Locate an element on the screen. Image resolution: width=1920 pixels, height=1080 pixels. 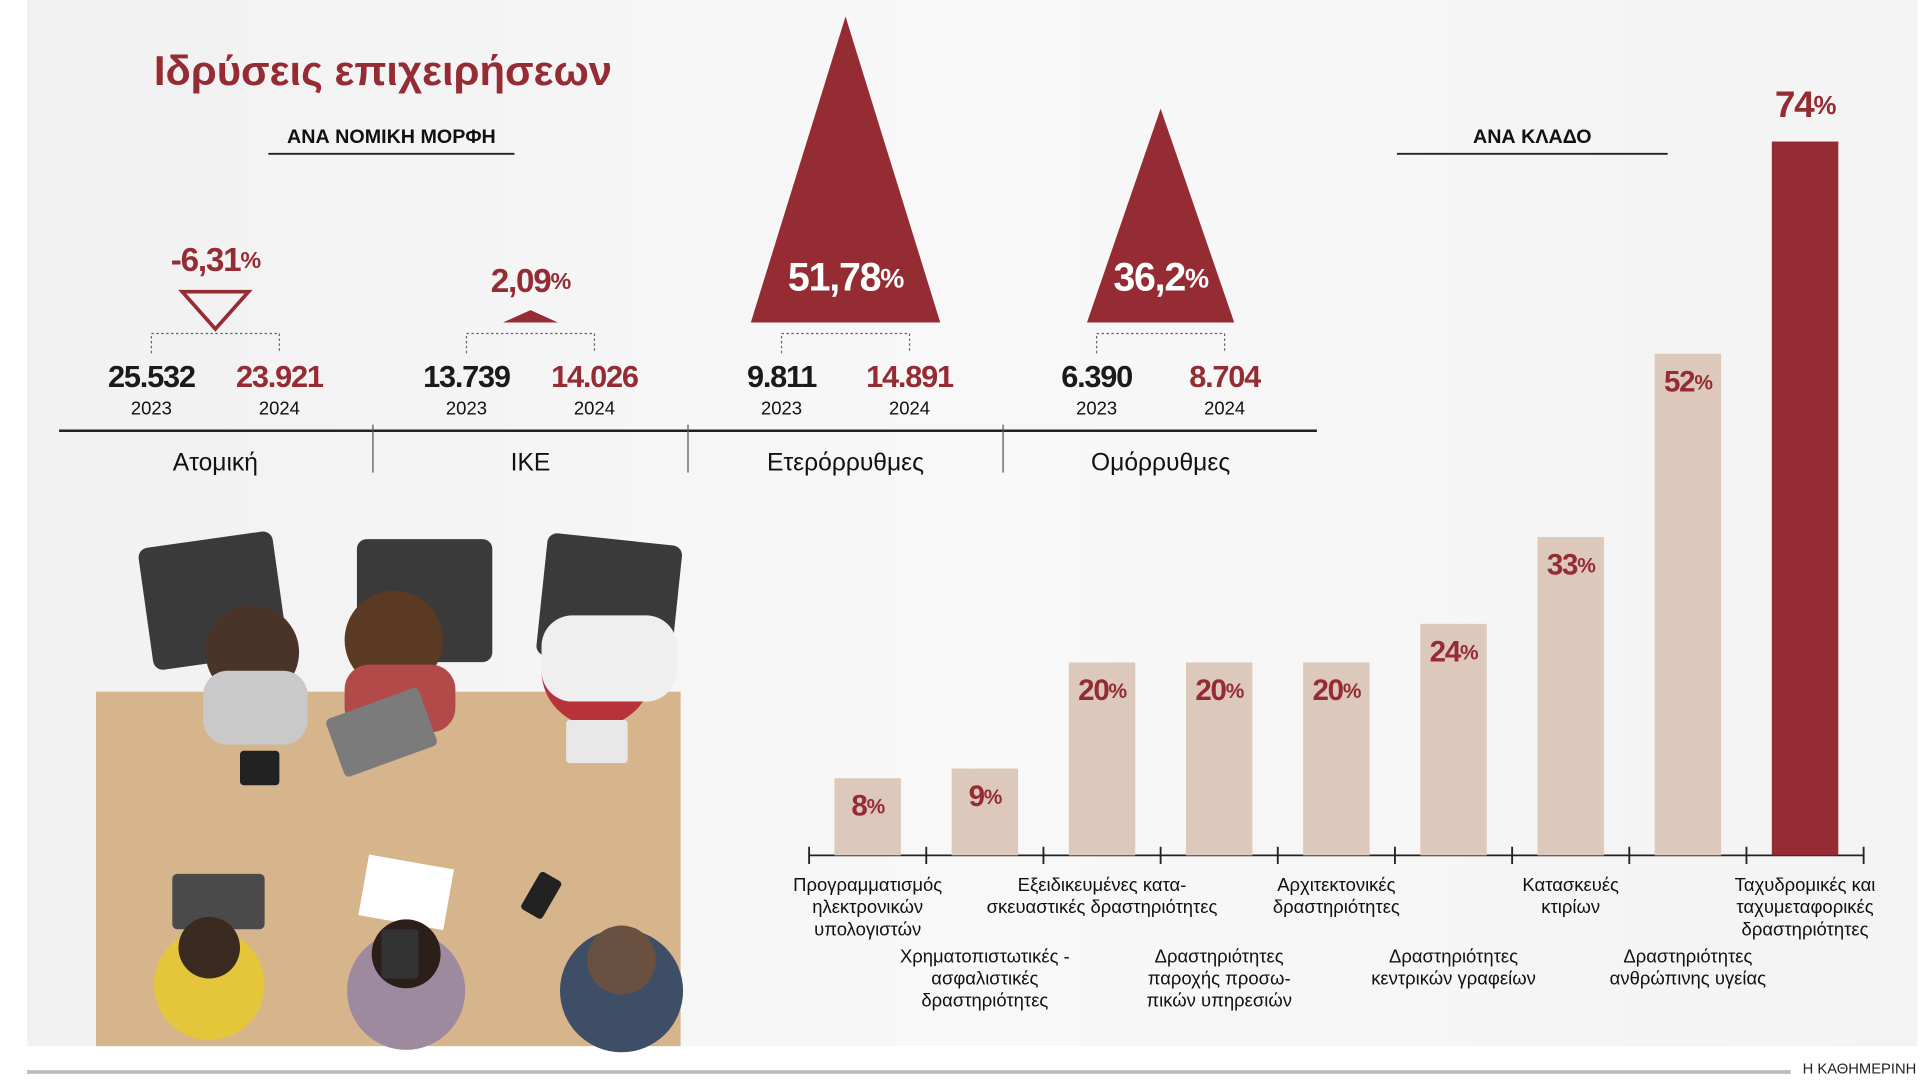
category-label: σκευαστικές δραστηριότητες is located at coordinates (1102, 906).